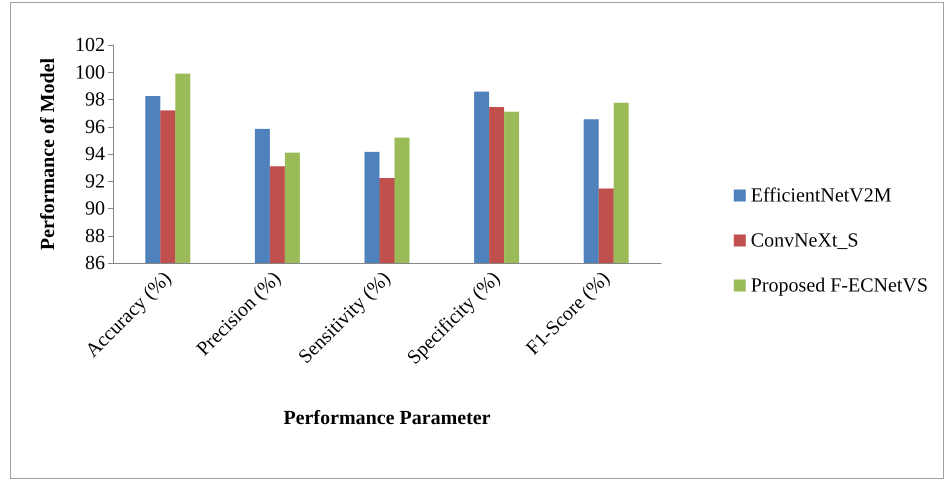  What do you see at coordinates (821, 195) in the screenshot?
I see `legend-label: EfficientNetV2M` at bounding box center [821, 195].